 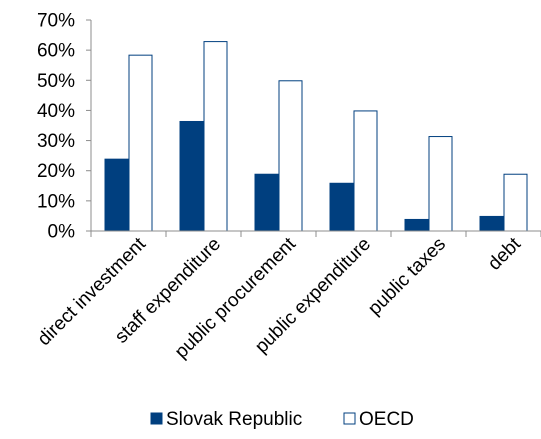 I want to click on y-tick-label: 50%, so click(x=56, y=81).